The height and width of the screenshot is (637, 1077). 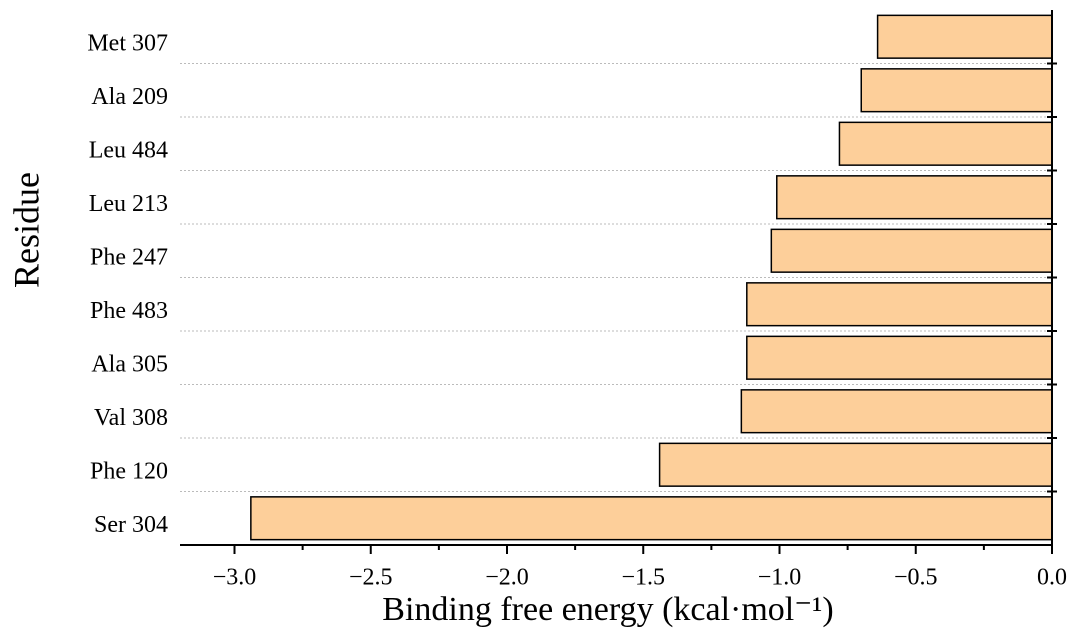 I want to click on x-tick-label: −3.0, so click(x=235, y=578).